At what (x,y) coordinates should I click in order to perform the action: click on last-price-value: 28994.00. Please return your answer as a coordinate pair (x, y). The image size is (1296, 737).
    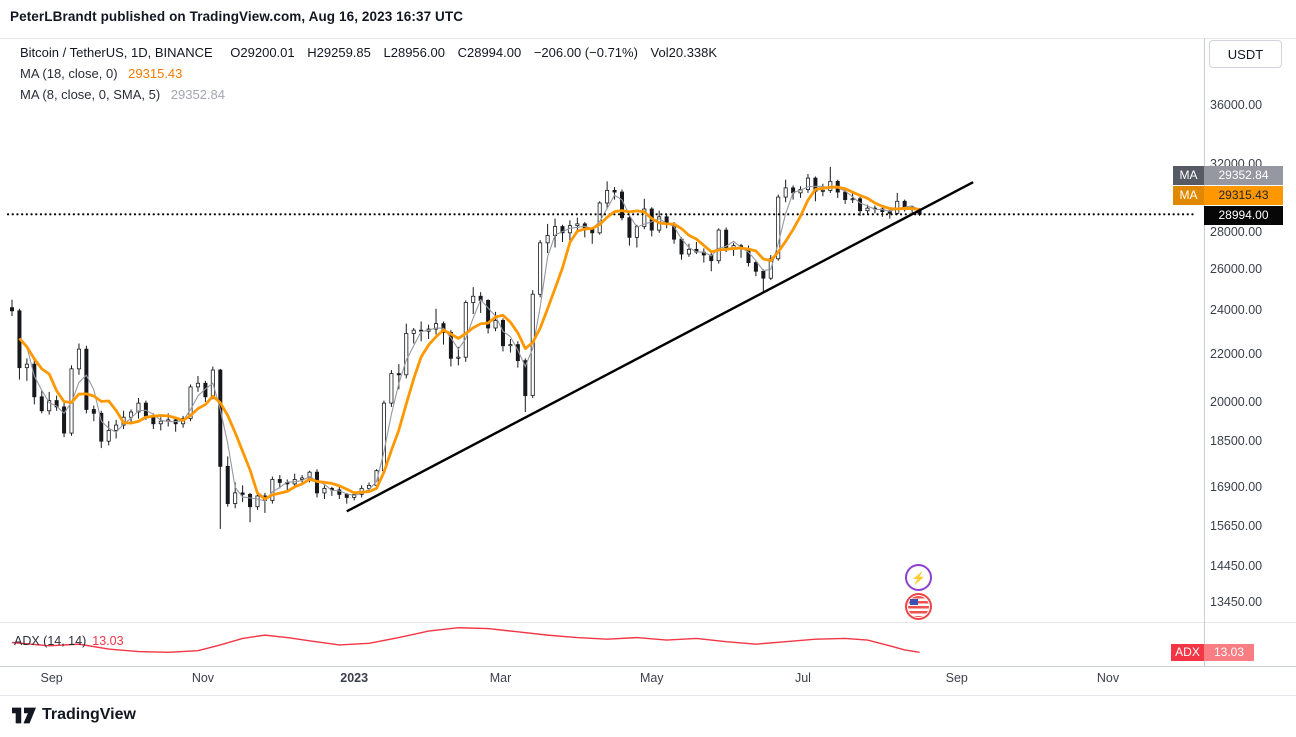
    Looking at the image, I should click on (1243, 215).